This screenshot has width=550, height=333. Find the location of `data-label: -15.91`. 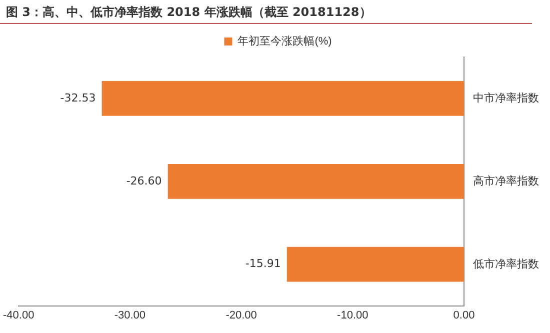

data-label: -15.91 is located at coordinates (263, 263).